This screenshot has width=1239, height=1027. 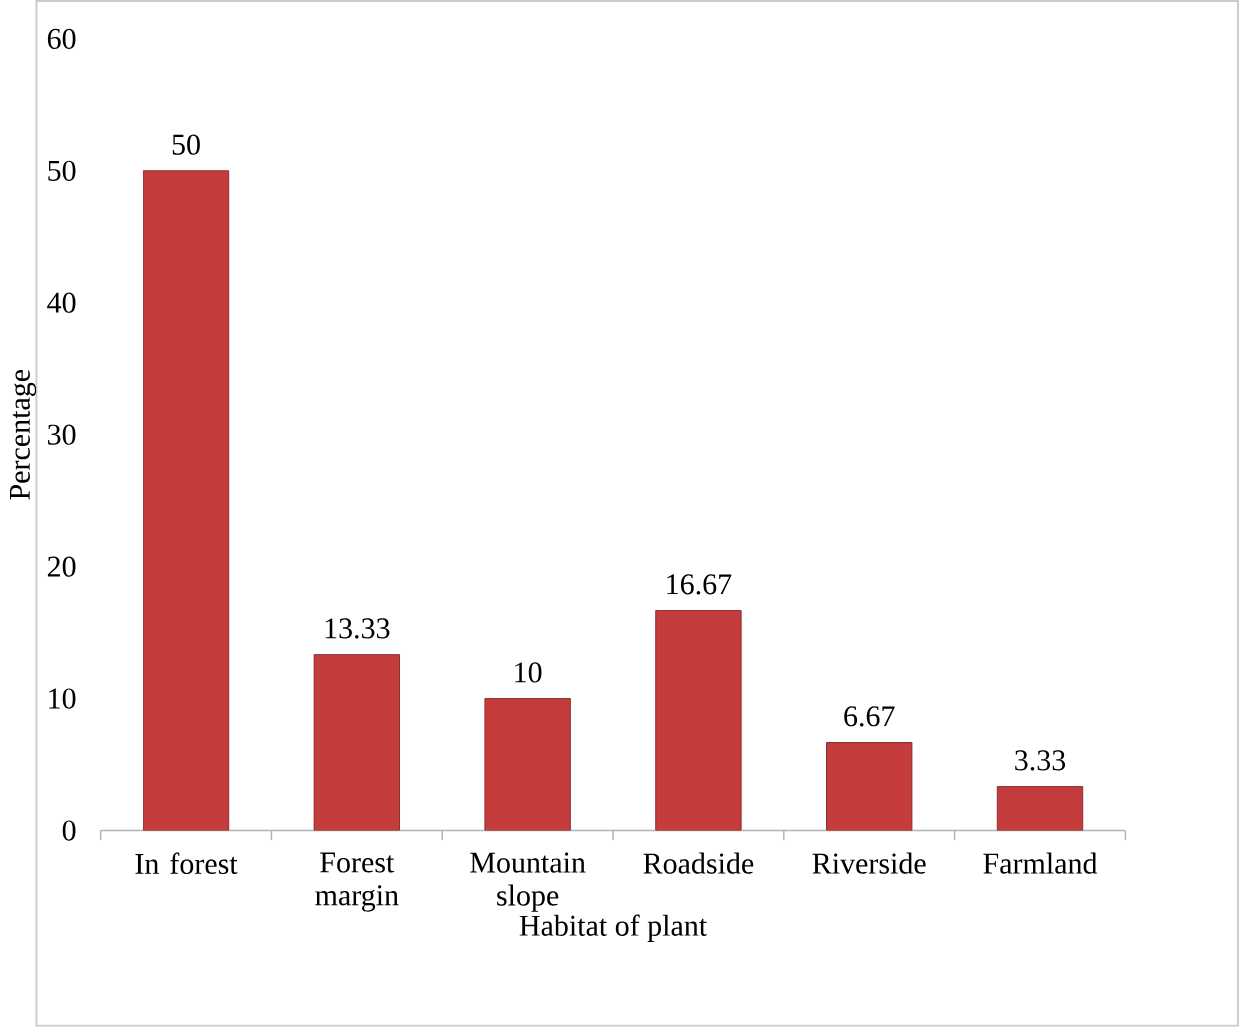 I want to click on y-tick-label: 0, so click(x=69, y=830).